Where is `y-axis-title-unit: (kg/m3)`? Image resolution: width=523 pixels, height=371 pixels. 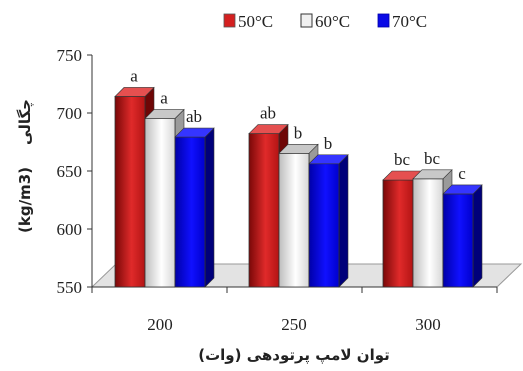
y-axis-title-unit: (kg/m3) is located at coordinates (25, 200).